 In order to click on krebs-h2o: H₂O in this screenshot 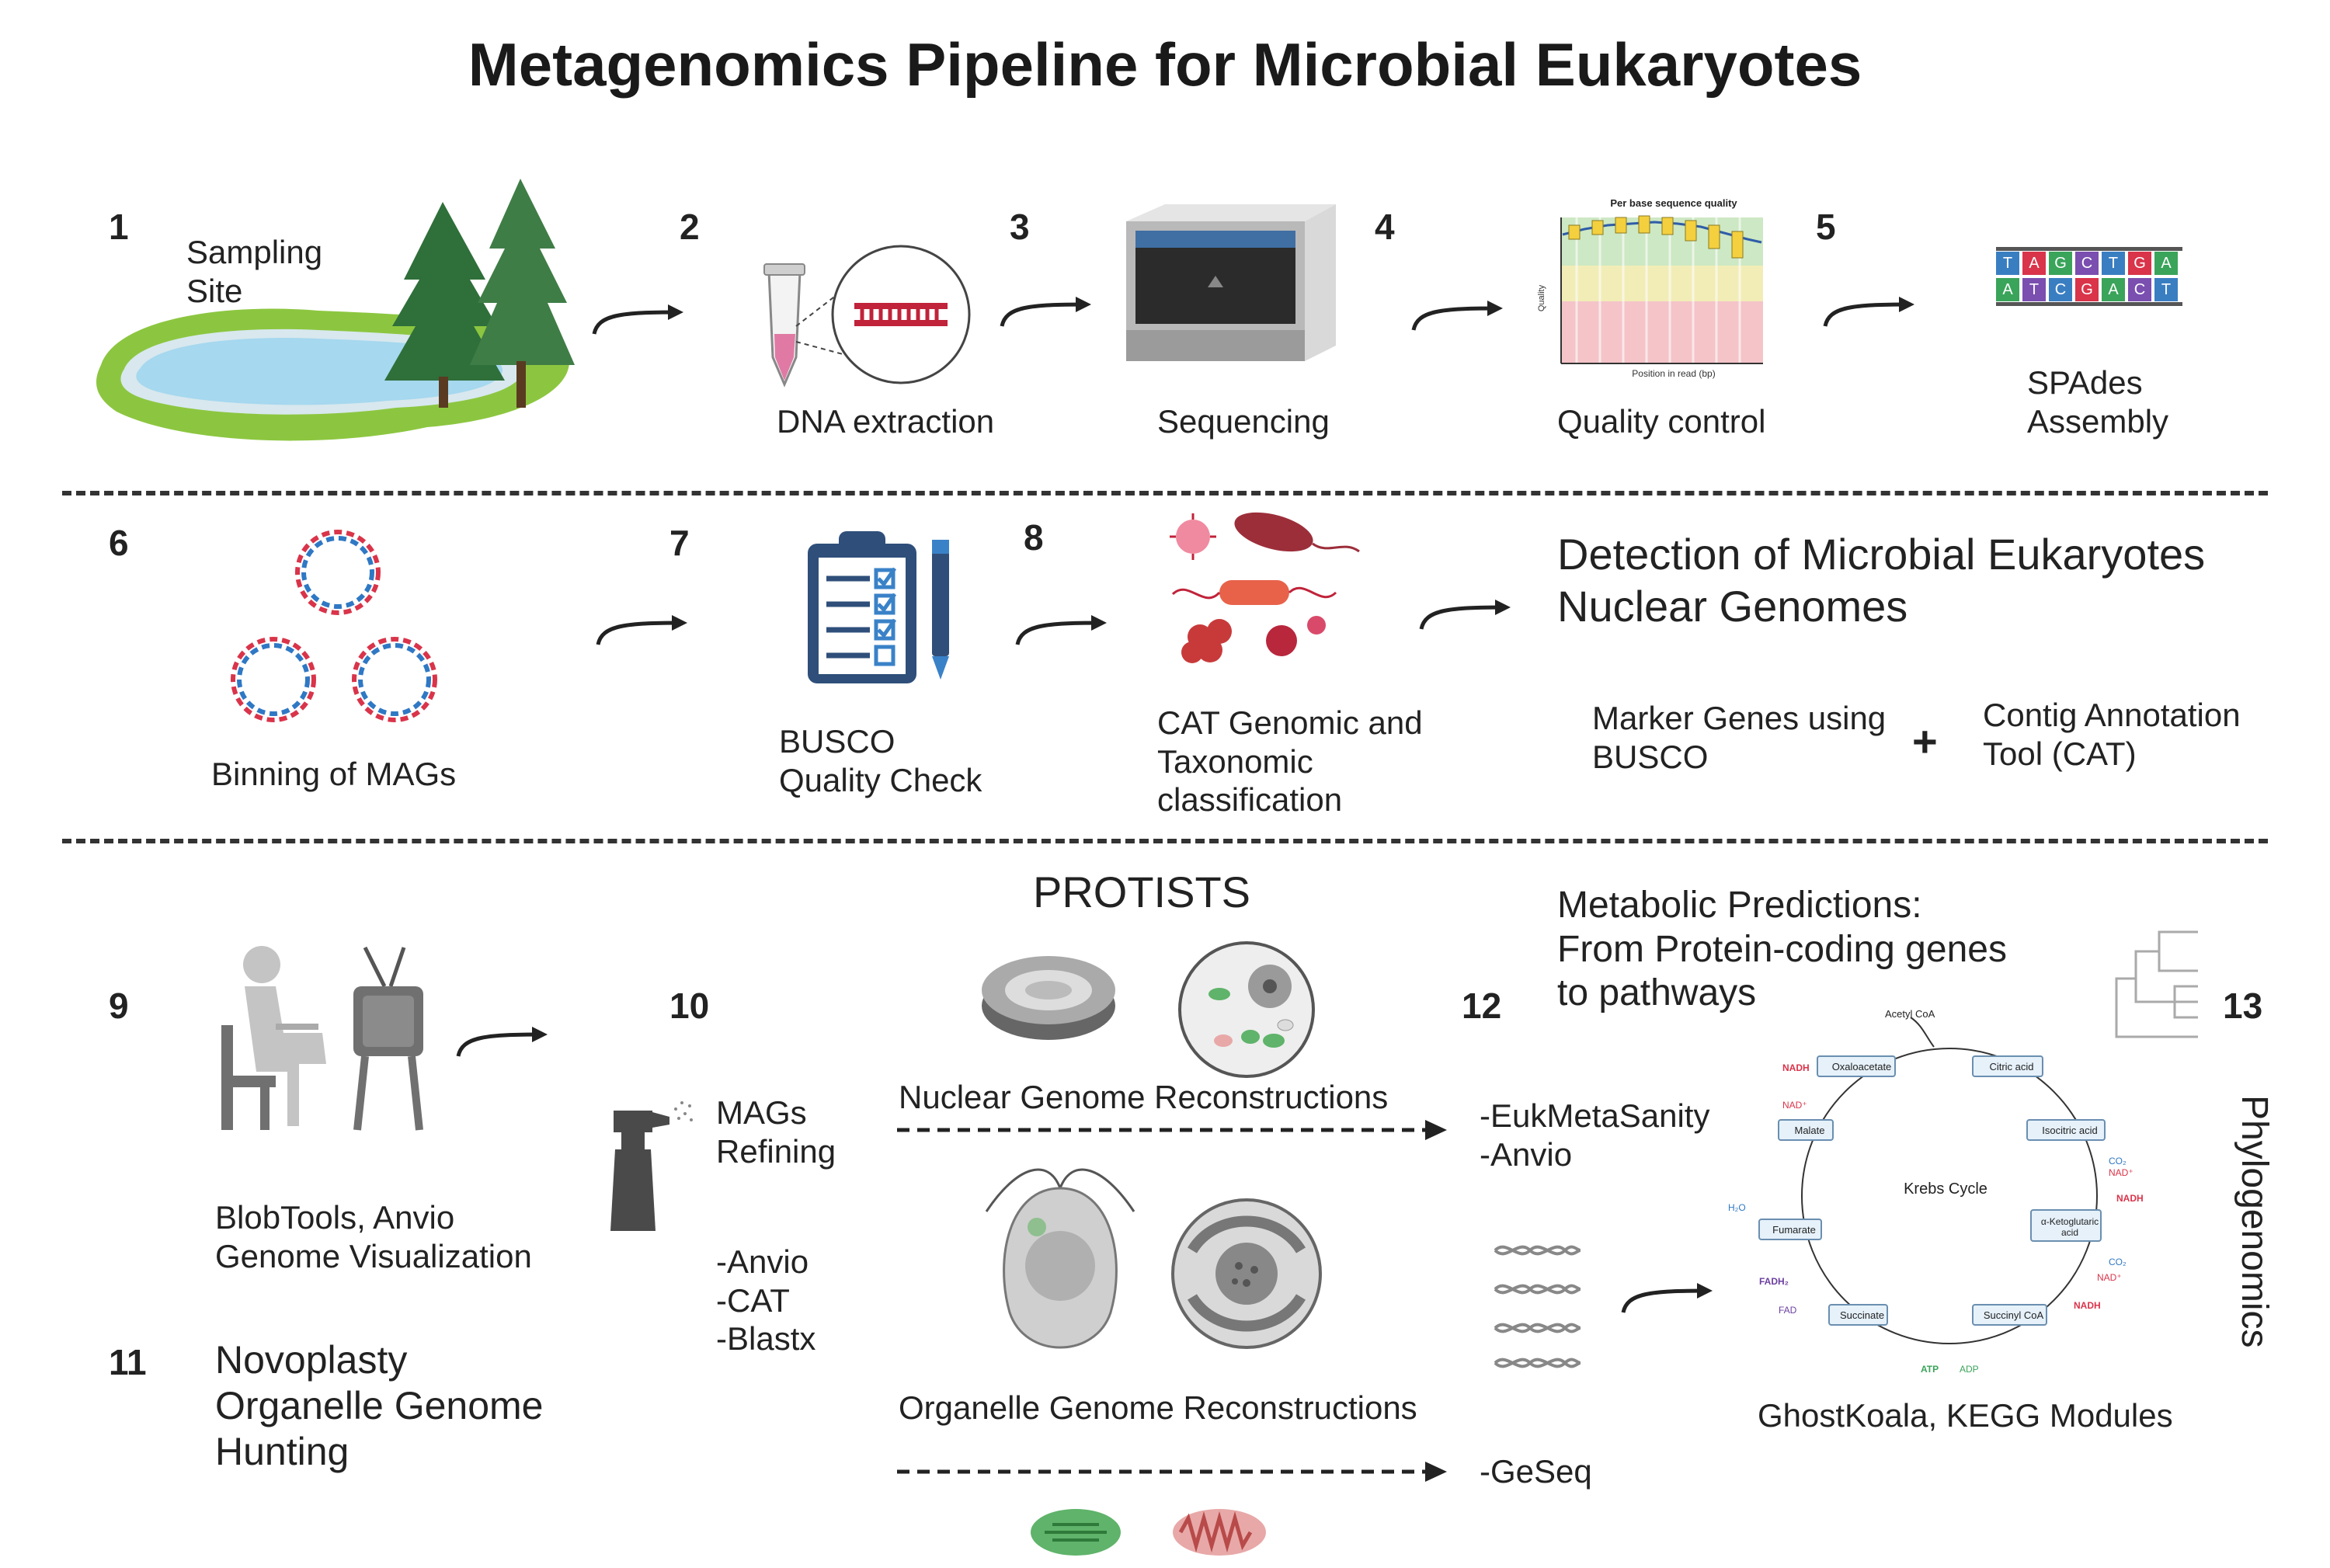, I will do `click(1737, 1207)`.